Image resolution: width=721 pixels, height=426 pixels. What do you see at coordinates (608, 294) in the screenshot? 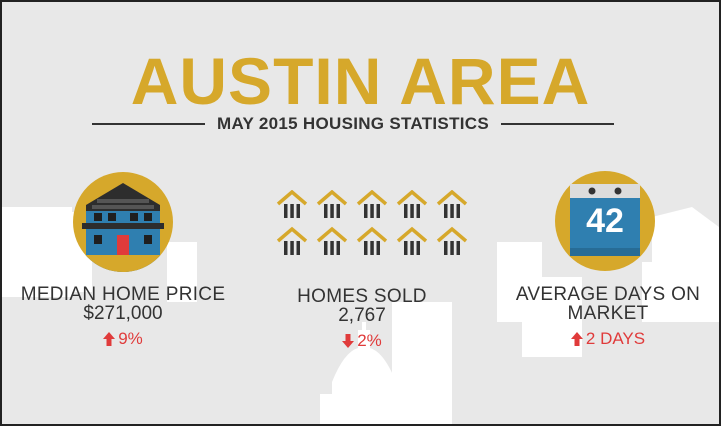
I see `stat-label: AVERAGE DAYS ON` at bounding box center [608, 294].